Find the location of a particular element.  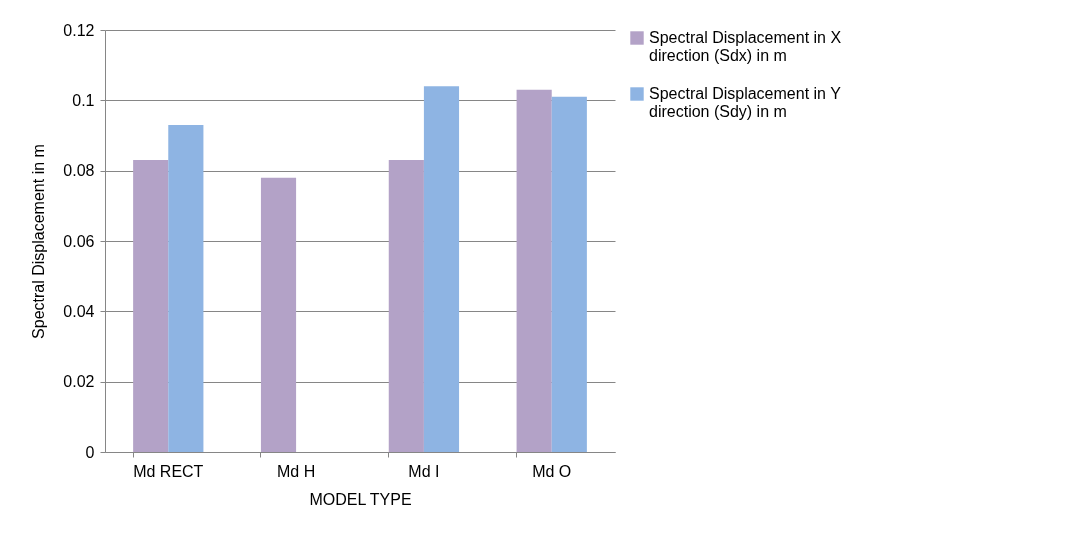

x-axis-title: MODEL TYPE is located at coordinates (360, 499).